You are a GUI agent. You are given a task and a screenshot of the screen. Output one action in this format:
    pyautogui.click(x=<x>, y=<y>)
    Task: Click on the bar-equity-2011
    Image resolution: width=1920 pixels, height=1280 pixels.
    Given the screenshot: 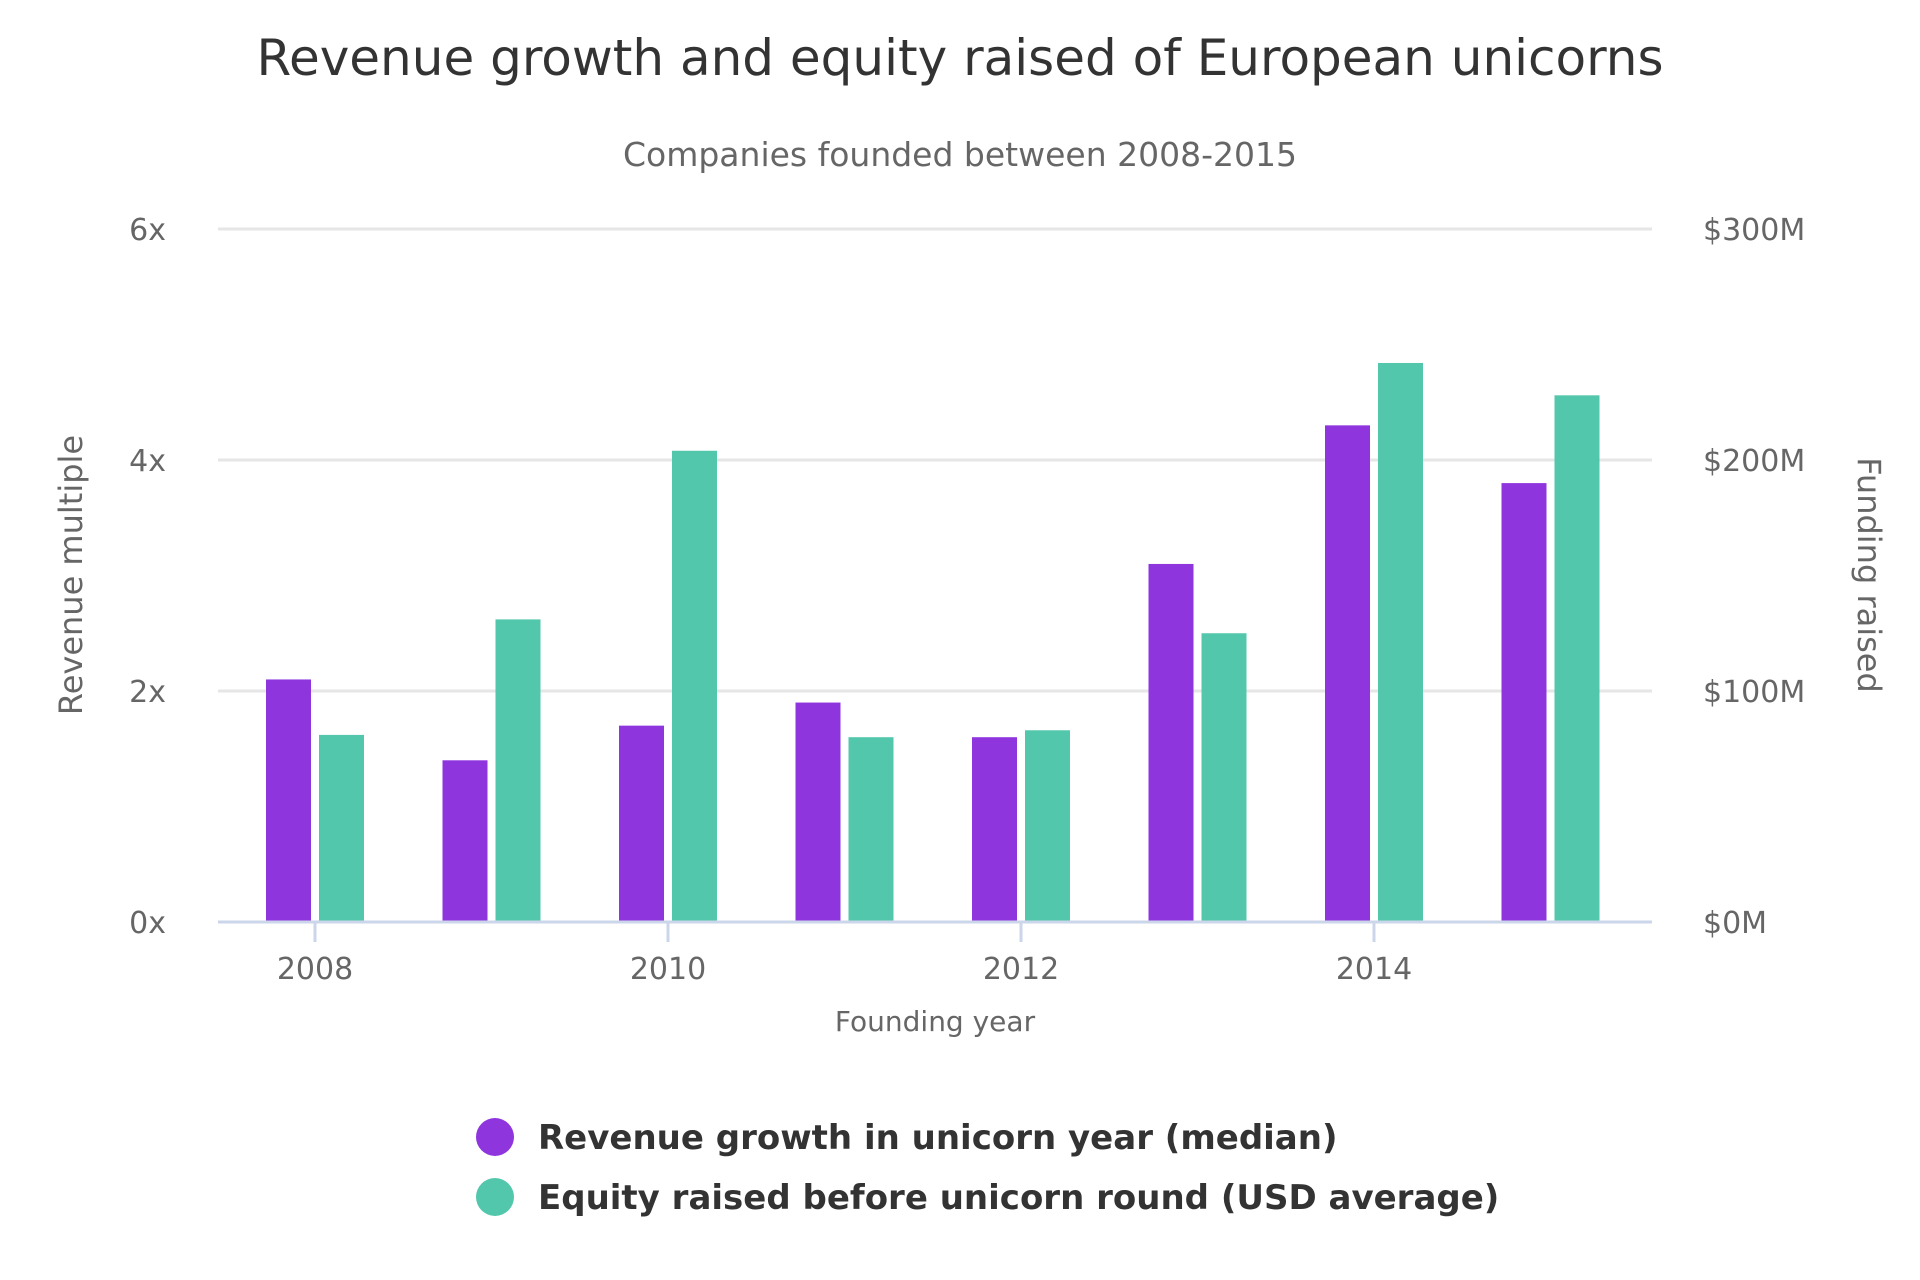 What is the action you would take?
    pyautogui.click(x=871, y=829)
    